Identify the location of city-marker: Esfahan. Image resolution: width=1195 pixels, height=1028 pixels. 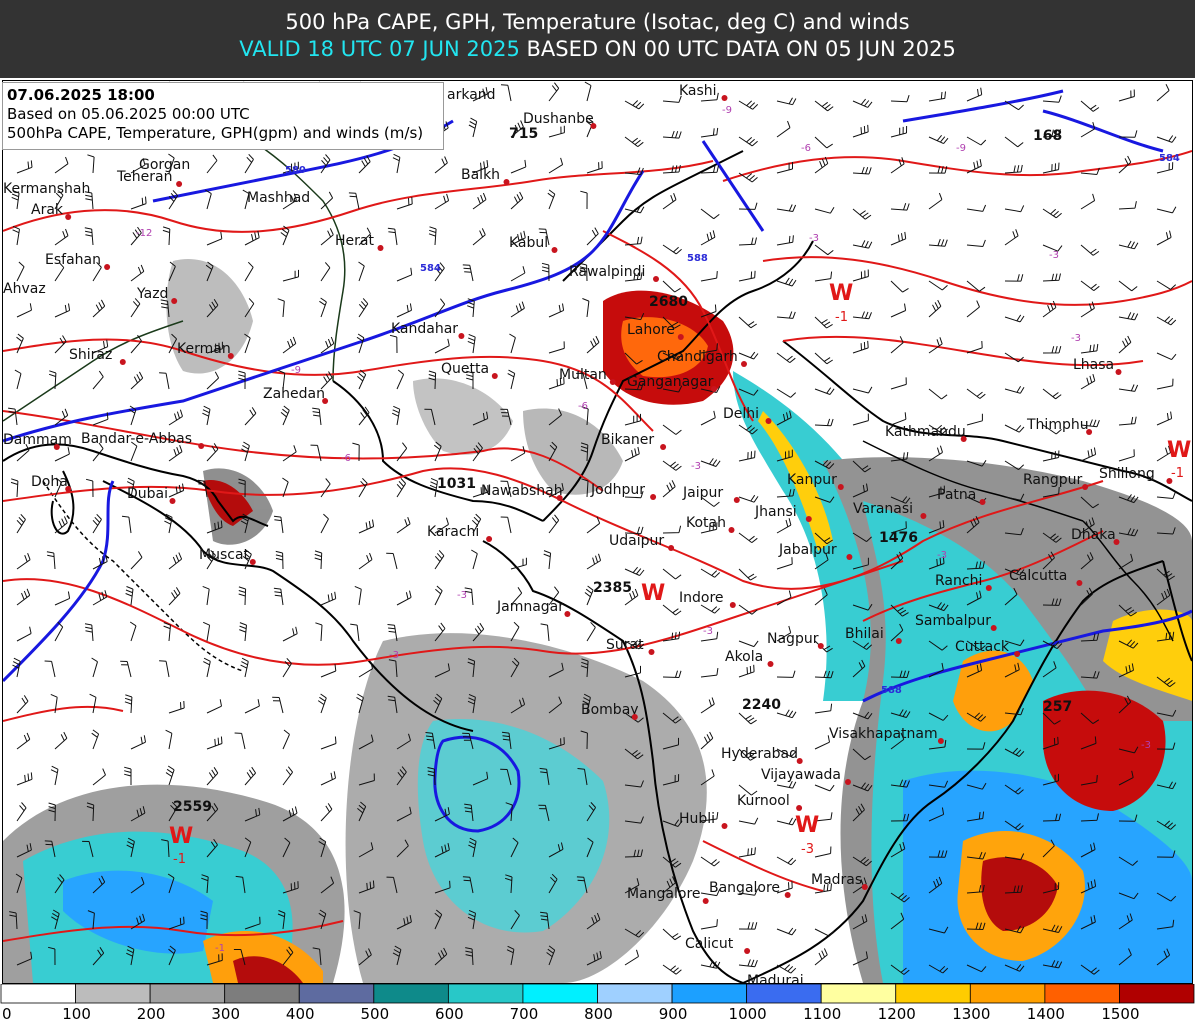
(78, 261).